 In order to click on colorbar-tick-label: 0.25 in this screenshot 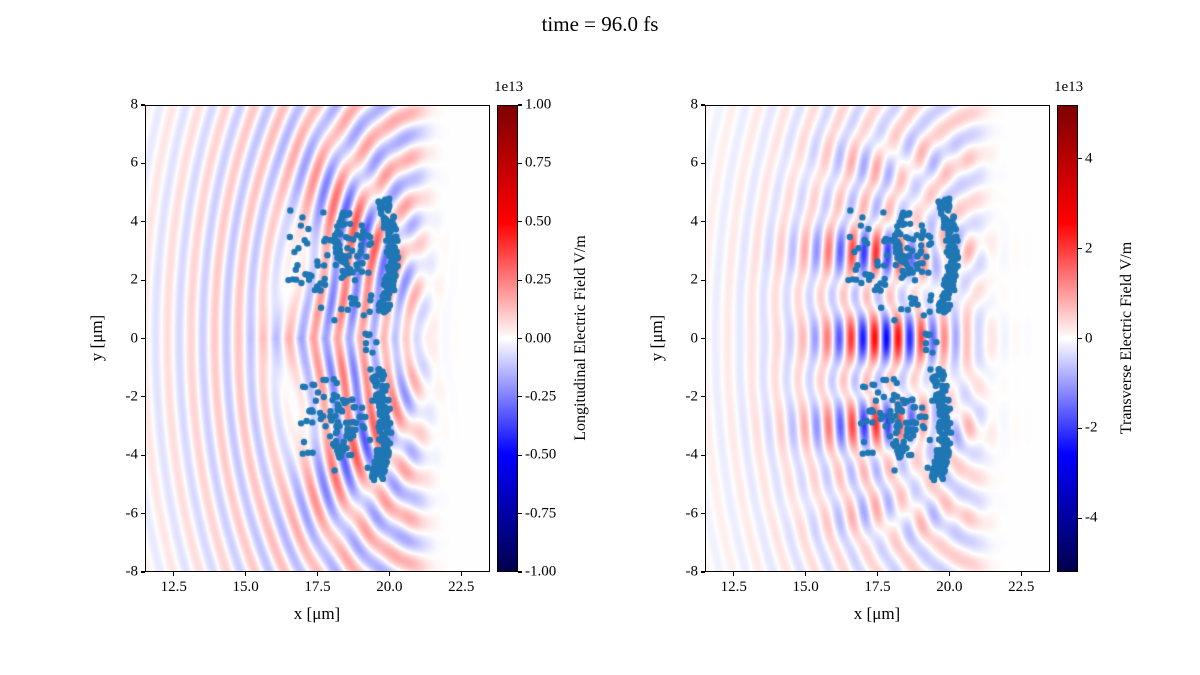, I will do `click(538, 279)`.